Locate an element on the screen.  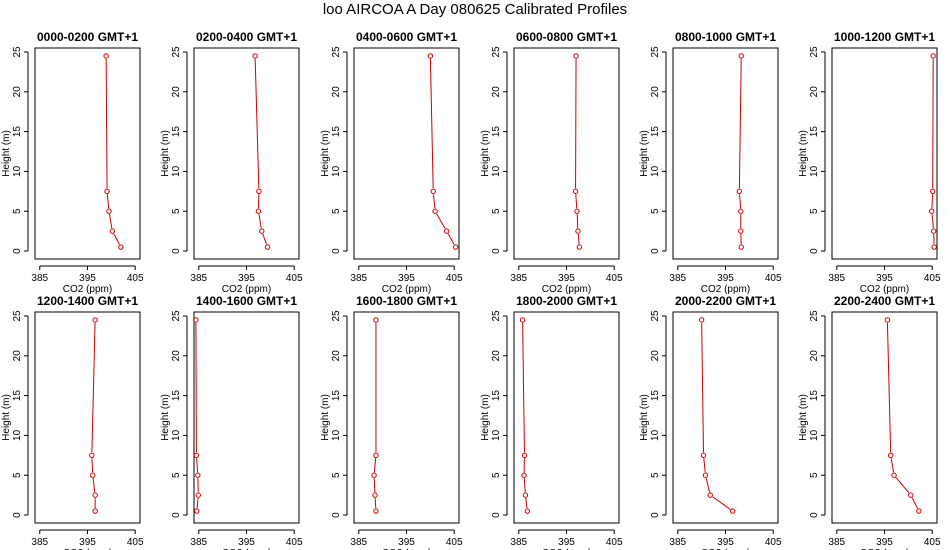
panel-title: 1000-1200 GMT+1 is located at coordinates (884, 37).